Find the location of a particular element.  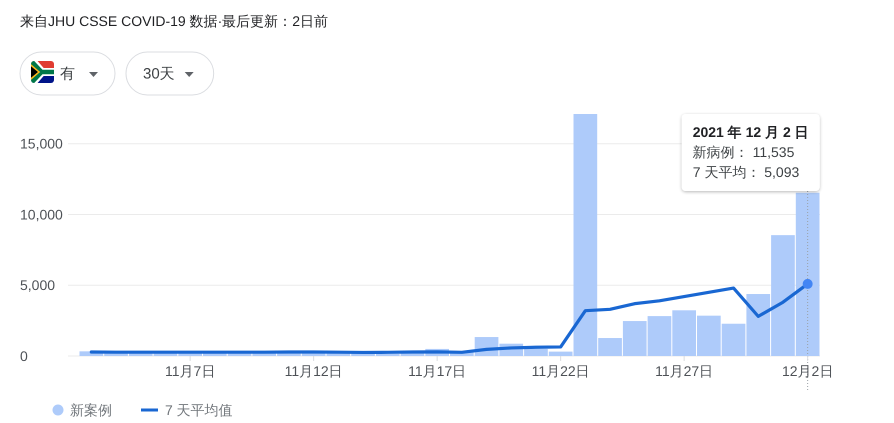

x-tick-label: 12月2日 is located at coordinates (808, 371).